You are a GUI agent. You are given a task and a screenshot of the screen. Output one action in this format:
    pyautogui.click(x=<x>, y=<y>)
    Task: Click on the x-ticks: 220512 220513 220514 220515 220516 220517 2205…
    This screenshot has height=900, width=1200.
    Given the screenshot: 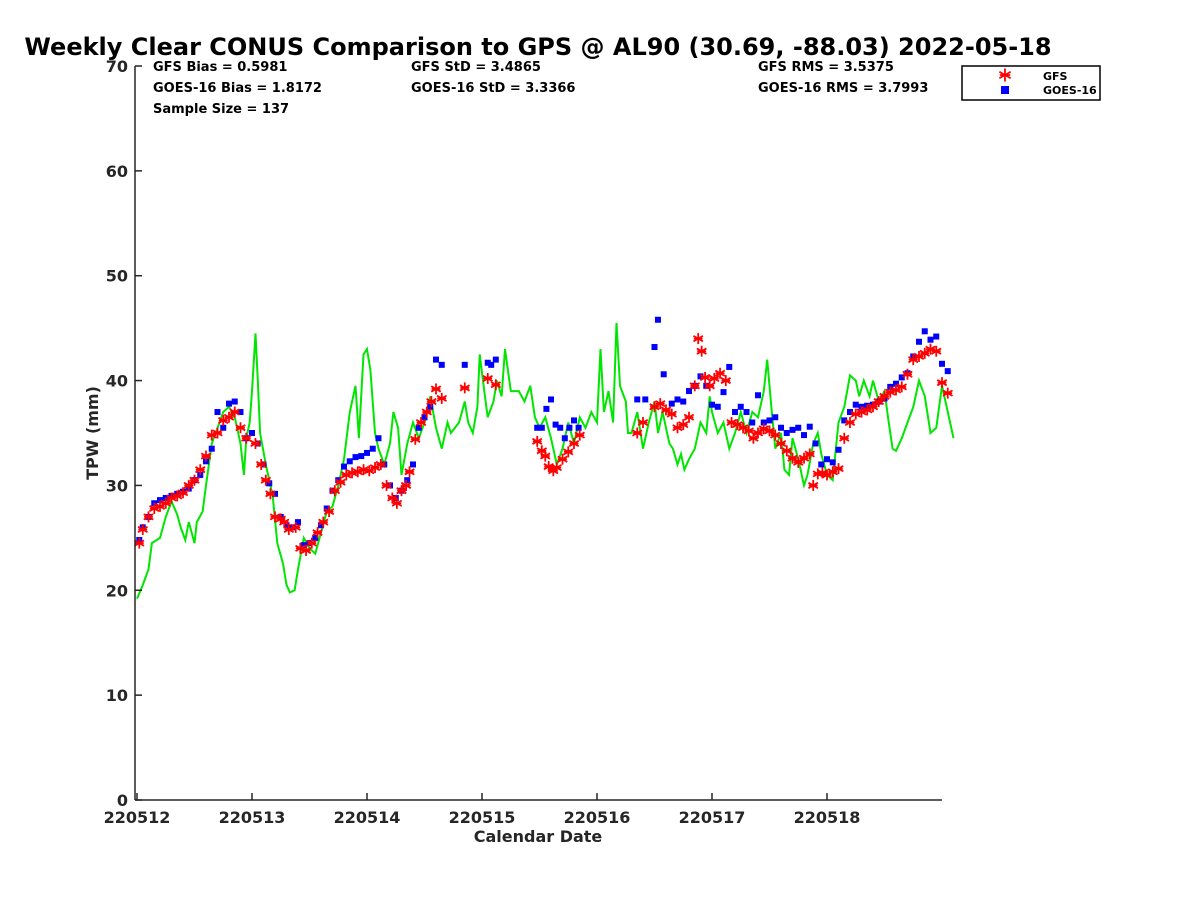 What is the action you would take?
    pyautogui.click(x=482, y=810)
    